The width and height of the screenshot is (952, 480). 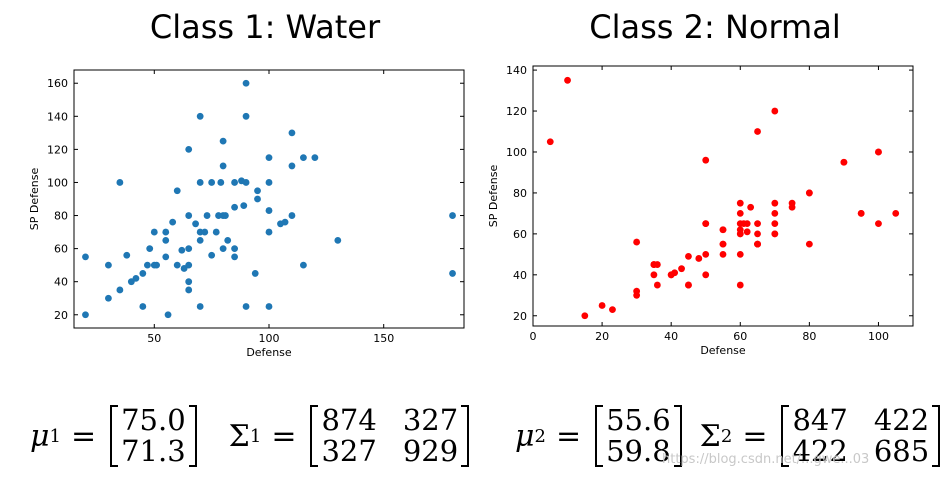 I want to click on y-axis-label: SP Defense, so click(x=493, y=196).